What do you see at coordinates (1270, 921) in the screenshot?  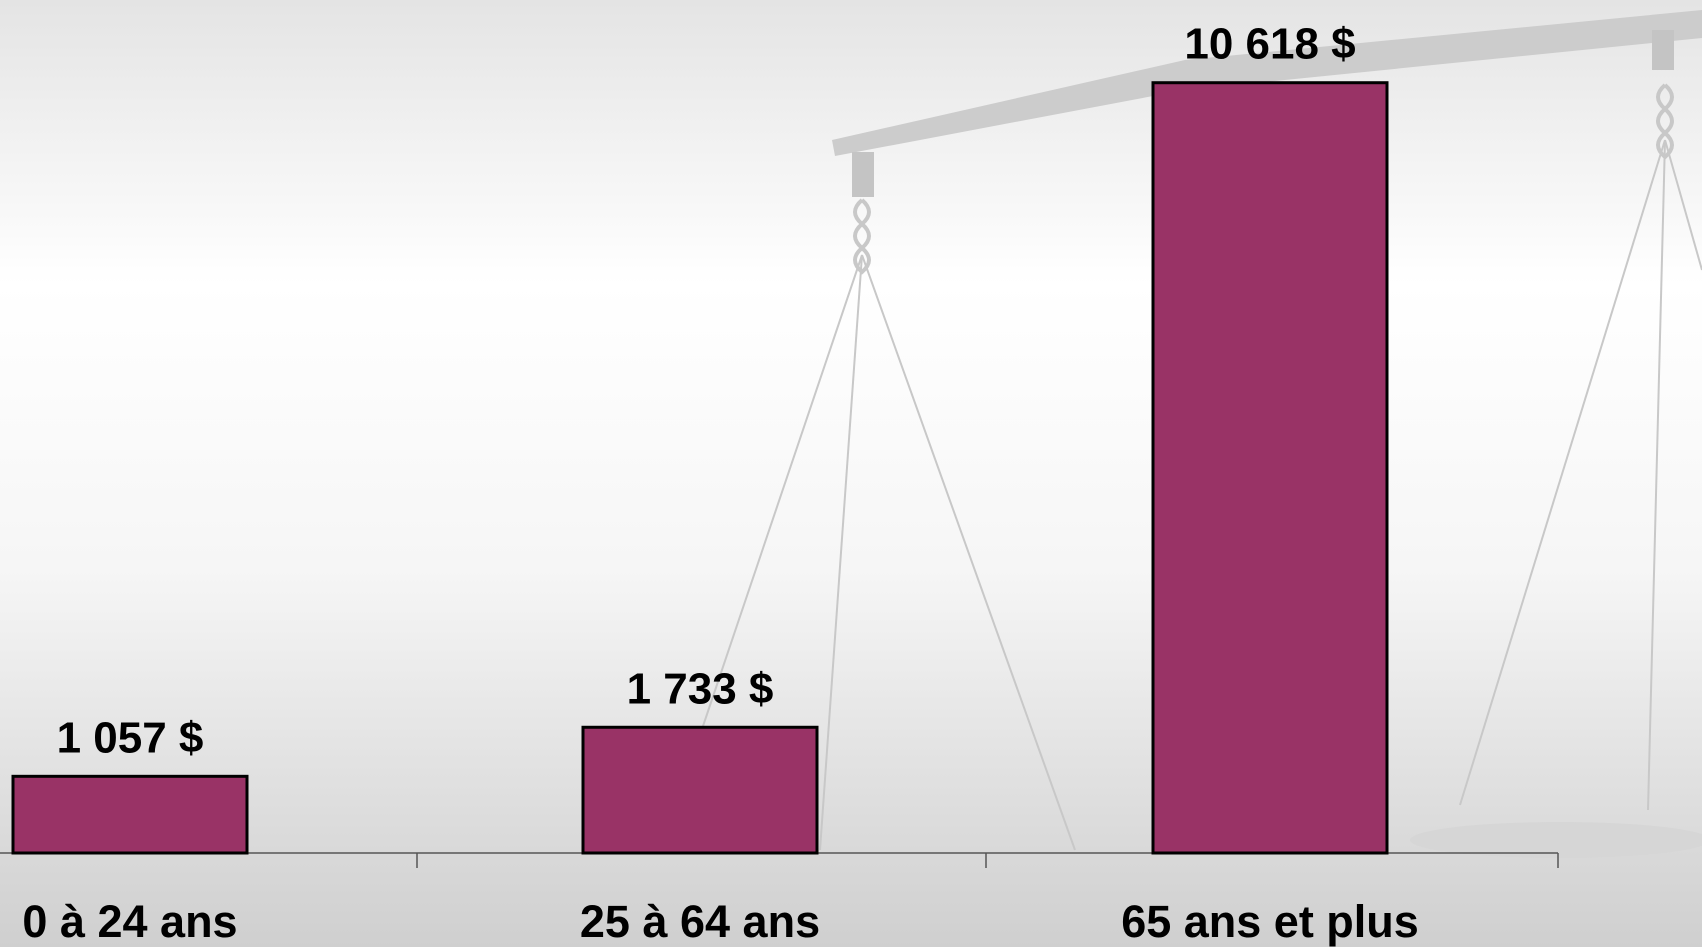 I see `x-tick-label: 65 ans et plus` at bounding box center [1270, 921].